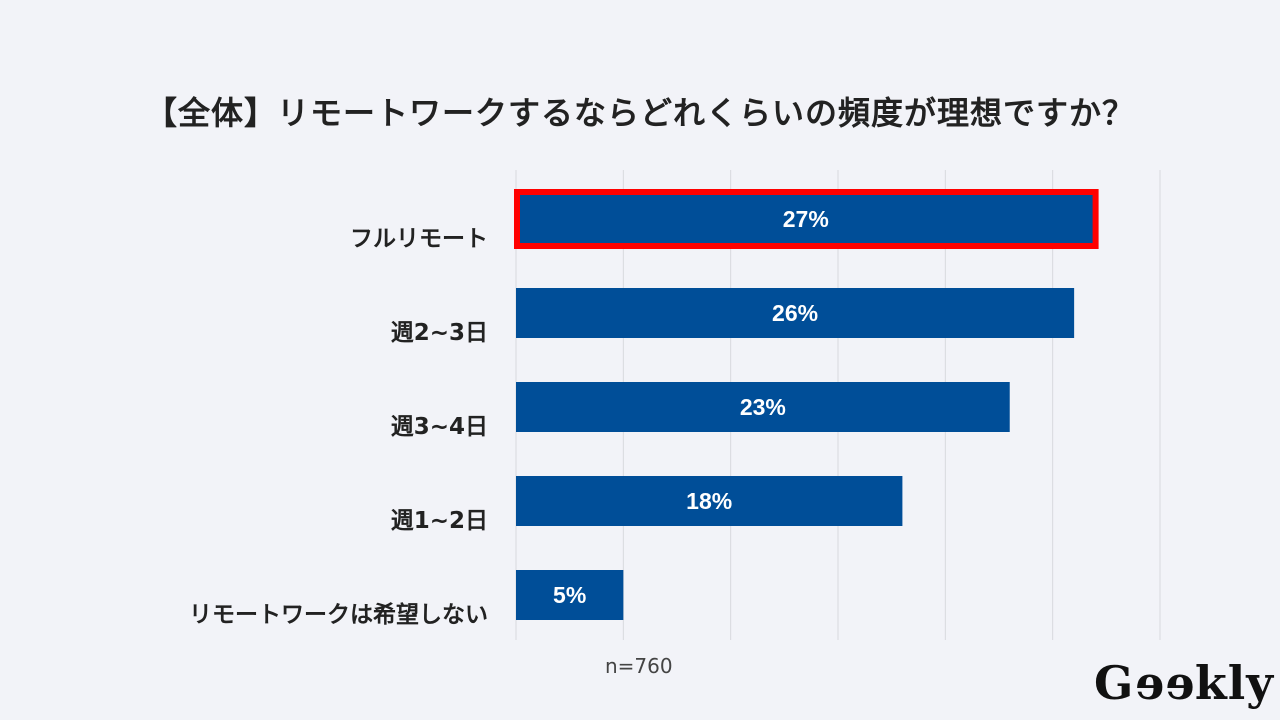 This screenshot has height=720, width=1280. I want to click on data-label: 18%, so click(709, 501).